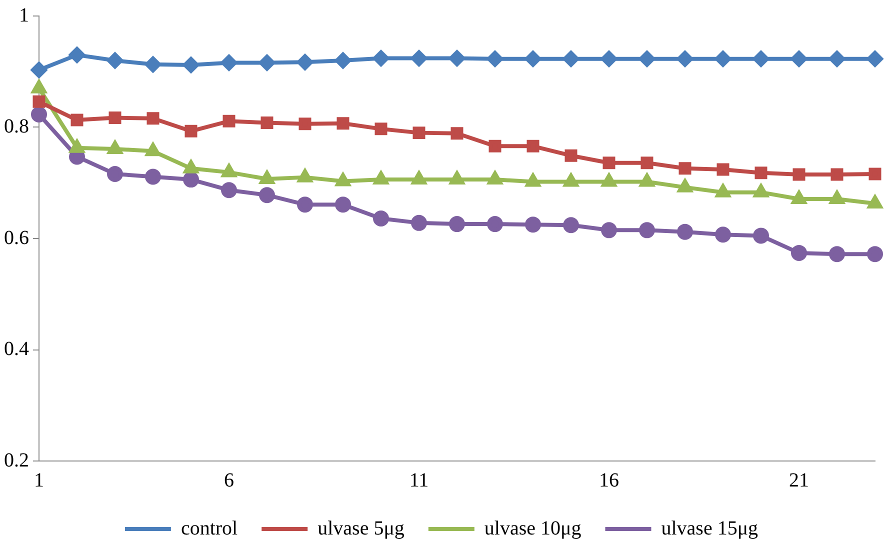 Image resolution: width=885 pixels, height=549 pixels. Describe the element at coordinates (16, 237) in the screenshot. I see `y-tick-label: 0.6` at that location.